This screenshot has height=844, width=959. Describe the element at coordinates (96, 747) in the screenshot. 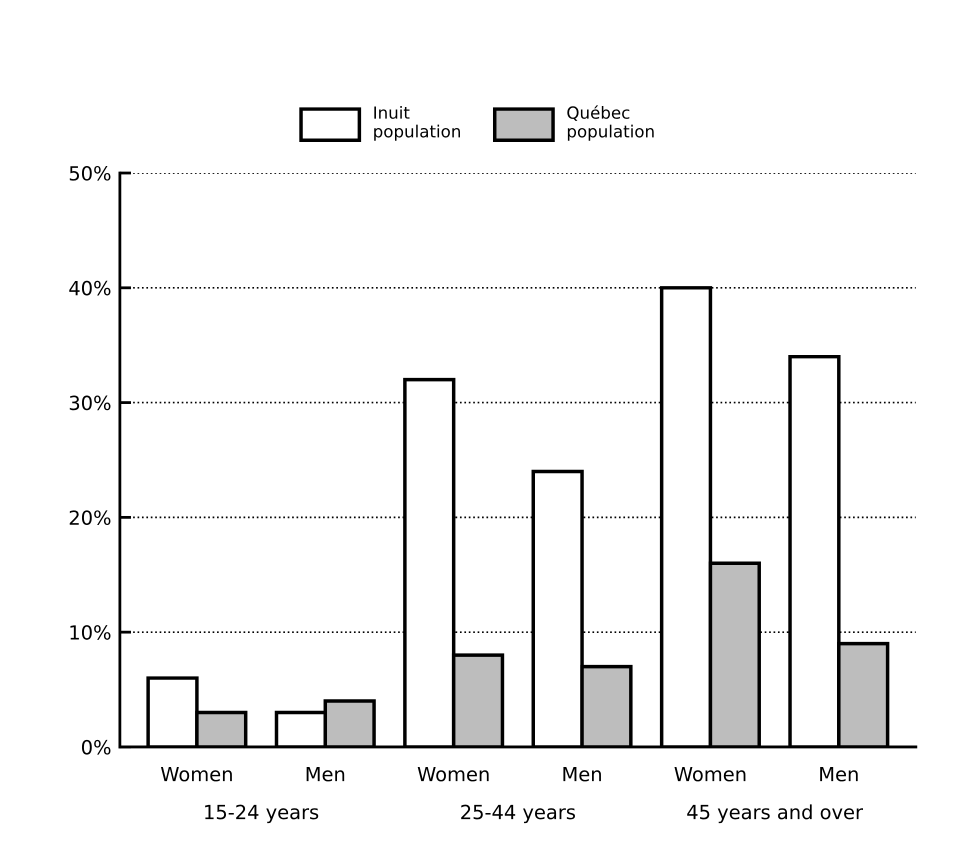

I see `y-tick-label: 0%` at that location.